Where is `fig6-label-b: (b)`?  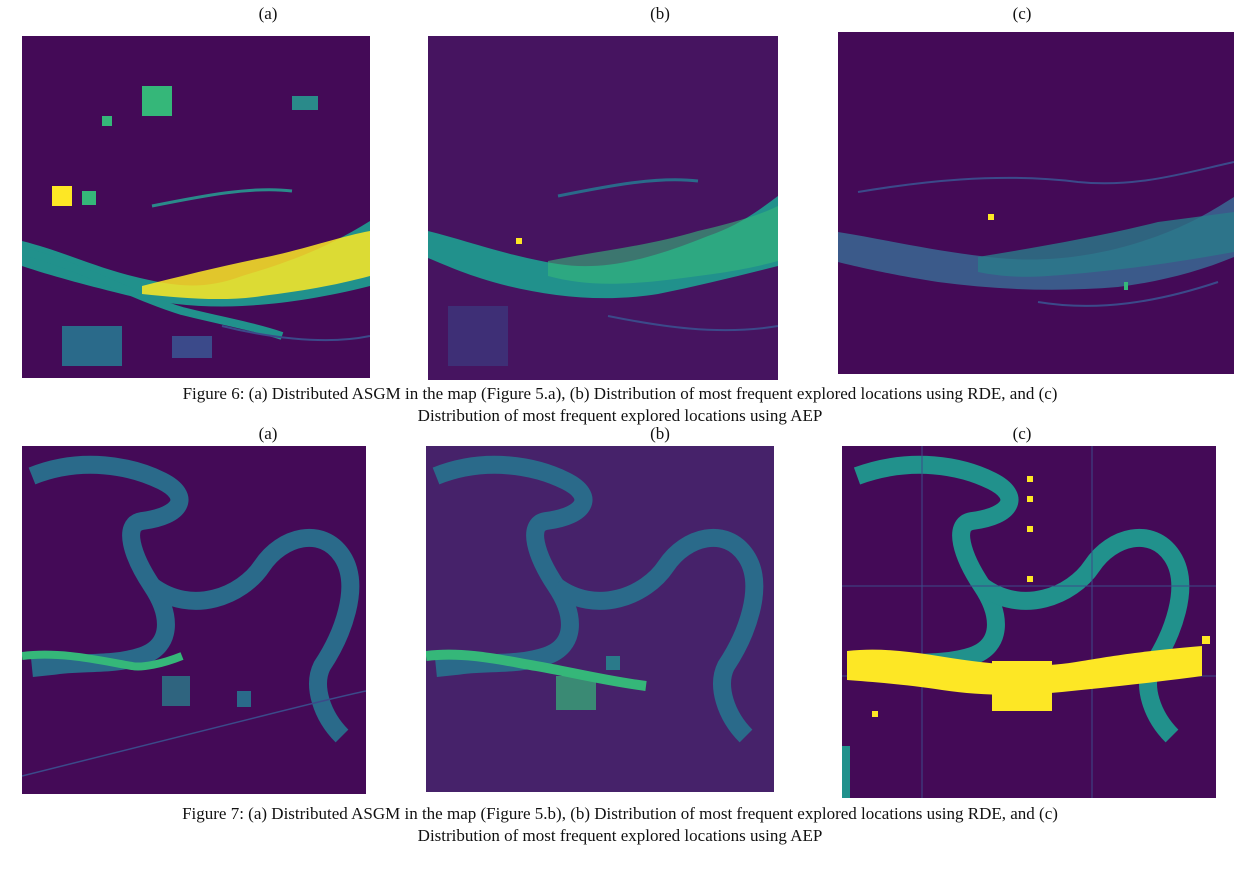 fig6-label-b: (b) is located at coordinates (660, 13).